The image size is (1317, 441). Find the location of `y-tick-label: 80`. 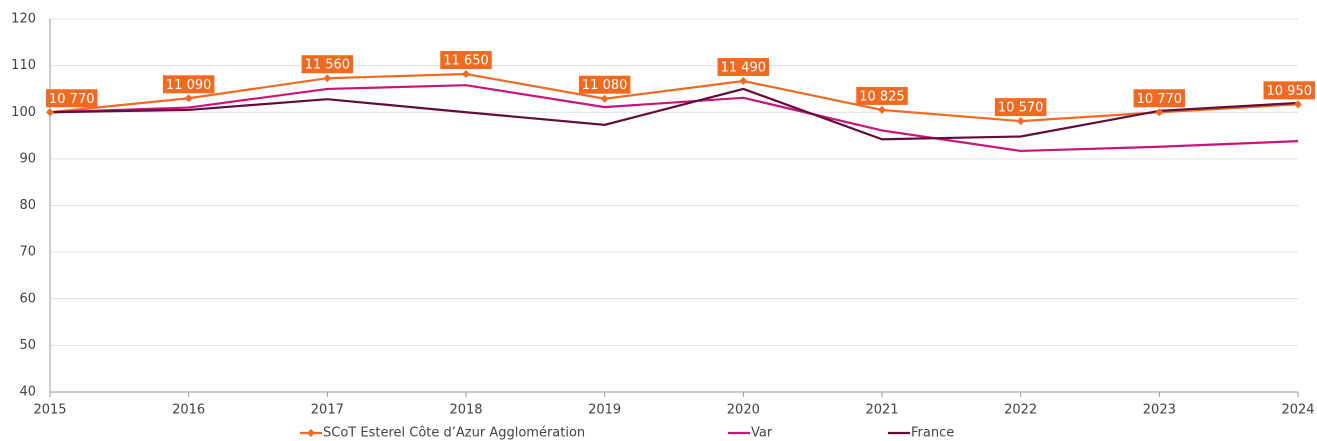

y-tick-label: 80 is located at coordinates (27, 205).